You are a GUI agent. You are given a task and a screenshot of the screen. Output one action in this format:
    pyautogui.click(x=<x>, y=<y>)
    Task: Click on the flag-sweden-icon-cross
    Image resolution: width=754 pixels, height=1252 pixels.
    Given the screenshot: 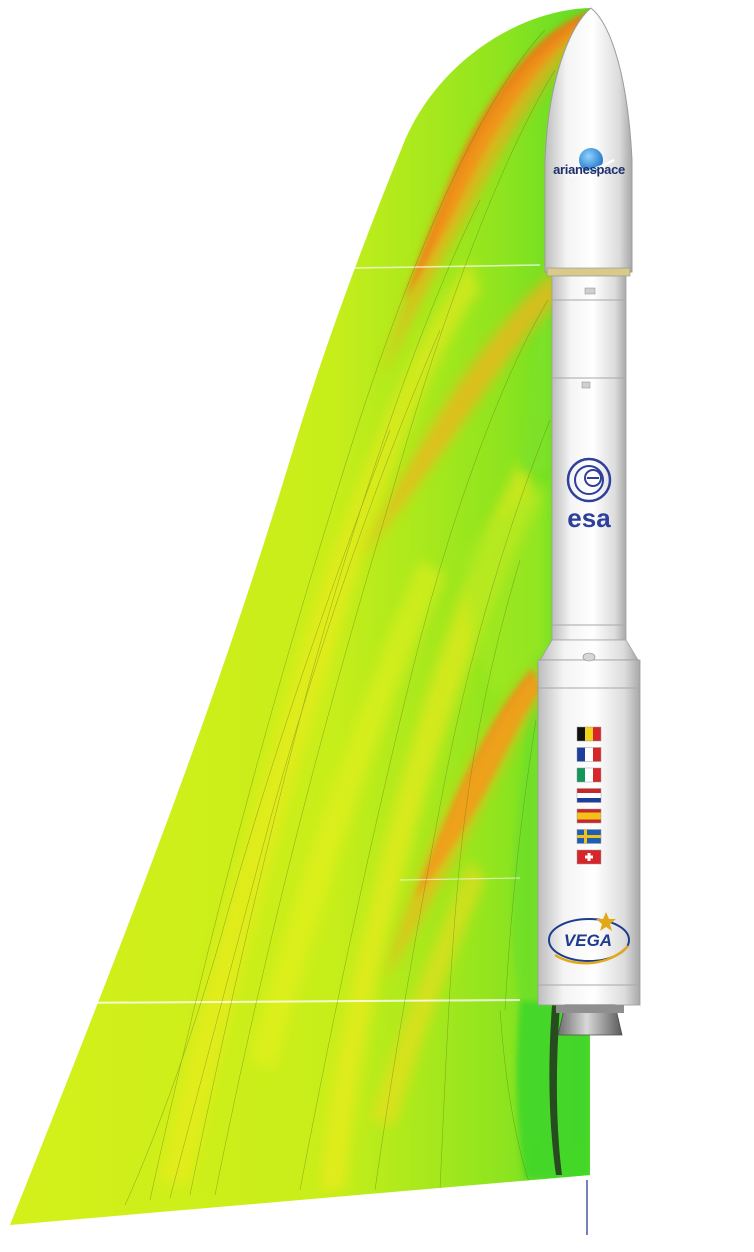 What is the action you would take?
    pyautogui.click(x=589, y=836)
    